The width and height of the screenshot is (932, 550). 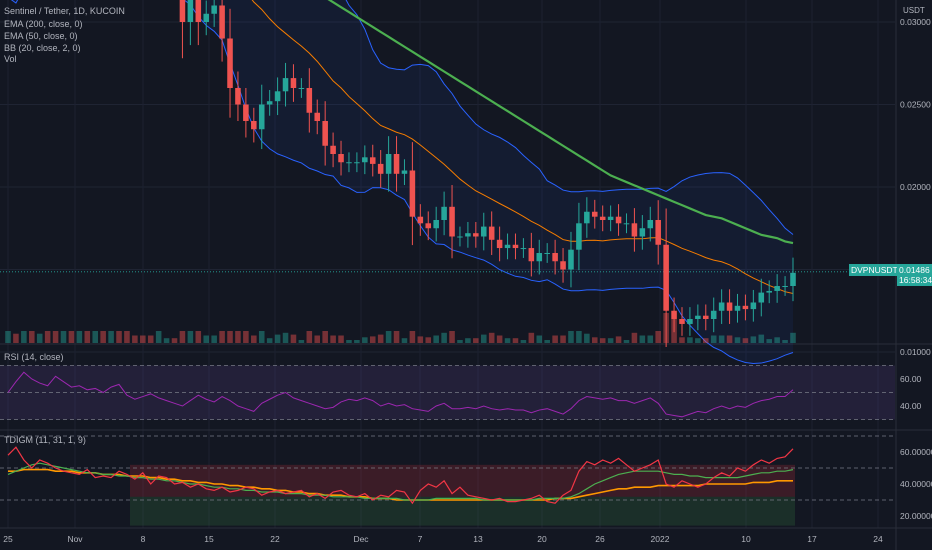 I want to click on time-tick-label: 25, so click(x=8, y=539).